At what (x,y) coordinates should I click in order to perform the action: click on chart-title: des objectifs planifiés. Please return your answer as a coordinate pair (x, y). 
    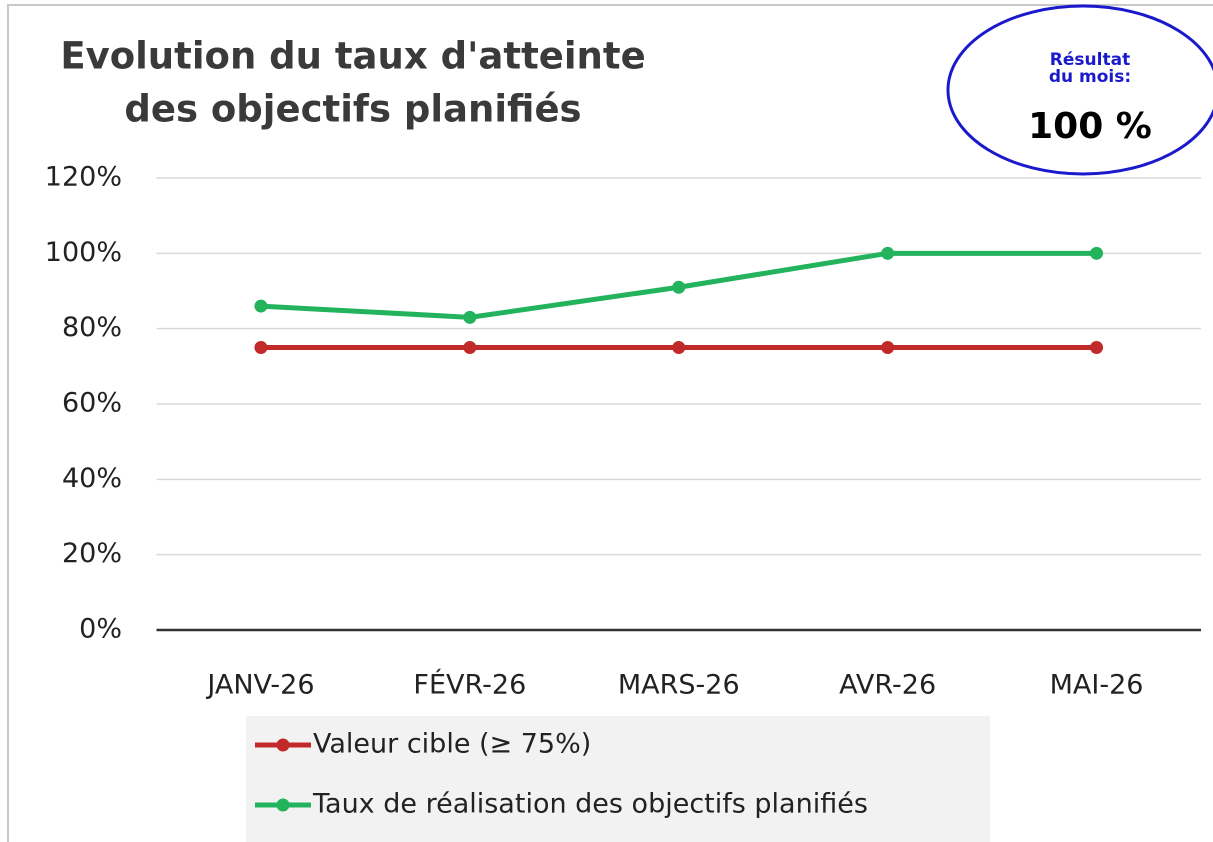
    Looking at the image, I should click on (352, 109).